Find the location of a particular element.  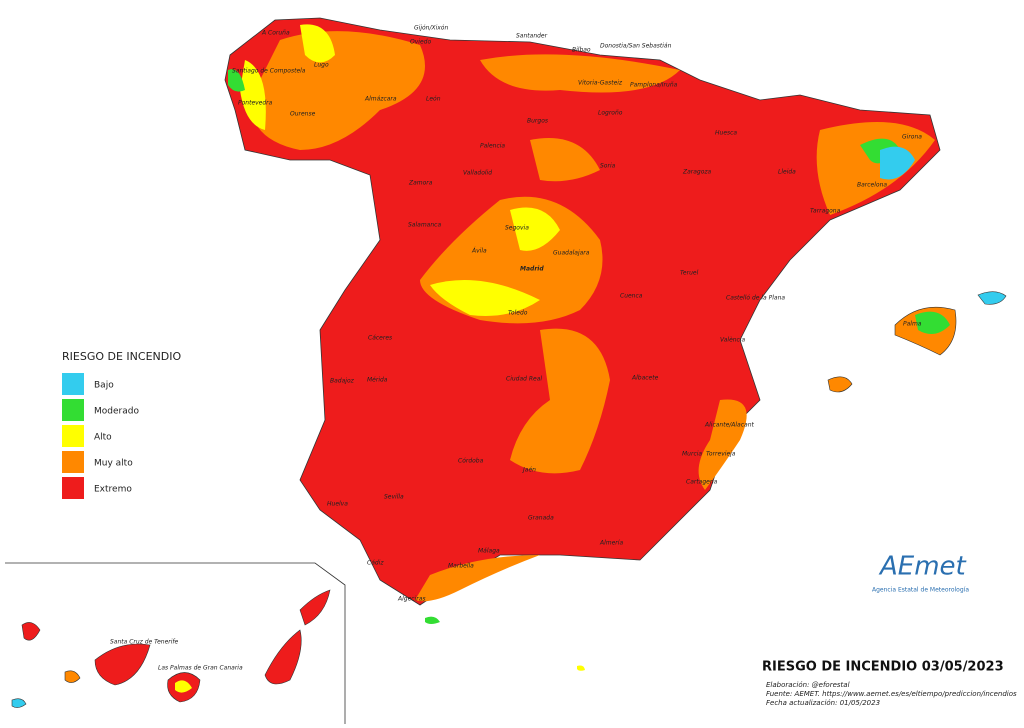

legend-label: Alto is located at coordinates (103, 438).